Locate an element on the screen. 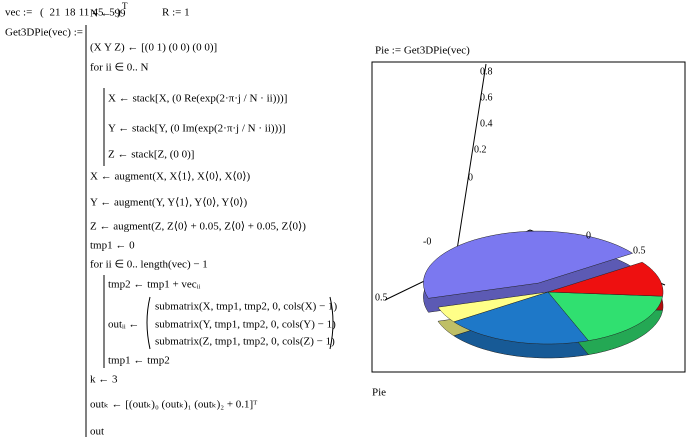  pie is located at coordinates (543, 294).